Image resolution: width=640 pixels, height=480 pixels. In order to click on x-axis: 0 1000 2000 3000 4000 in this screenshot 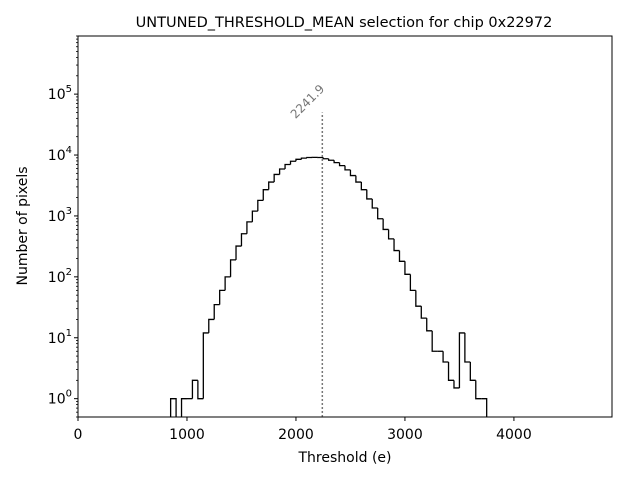, I will do `click(303, 430)`.